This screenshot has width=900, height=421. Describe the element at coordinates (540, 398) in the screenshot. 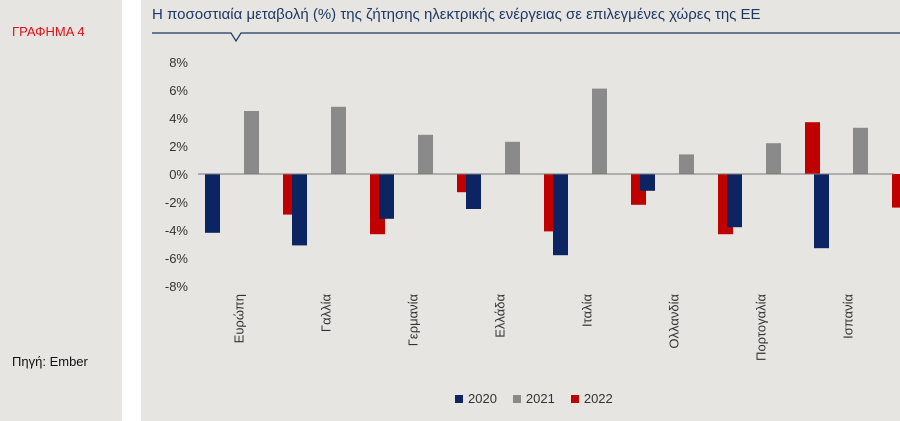

I see `legend-label: 2021` at that location.